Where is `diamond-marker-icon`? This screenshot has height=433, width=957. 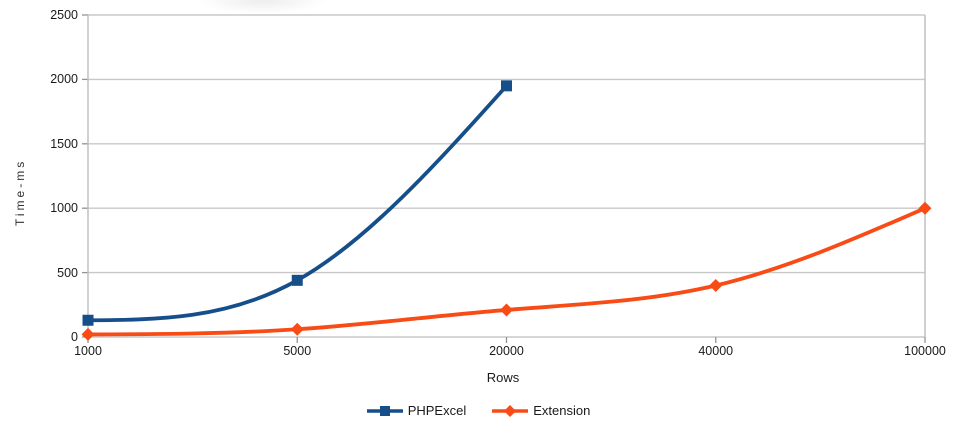
diamond-marker-icon is located at coordinates (510, 410).